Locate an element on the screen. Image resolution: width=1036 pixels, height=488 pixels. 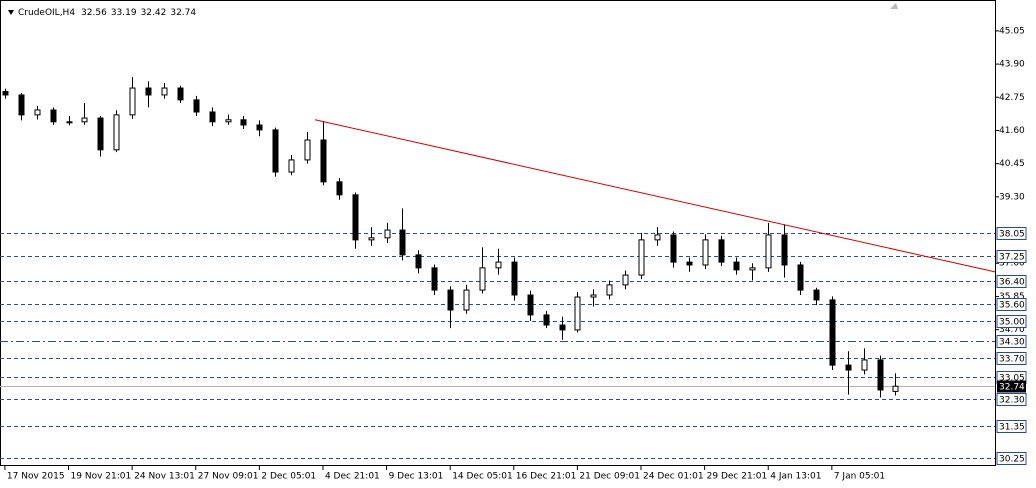
y-tick-label: 39.30 is located at coordinates (1012, 197).